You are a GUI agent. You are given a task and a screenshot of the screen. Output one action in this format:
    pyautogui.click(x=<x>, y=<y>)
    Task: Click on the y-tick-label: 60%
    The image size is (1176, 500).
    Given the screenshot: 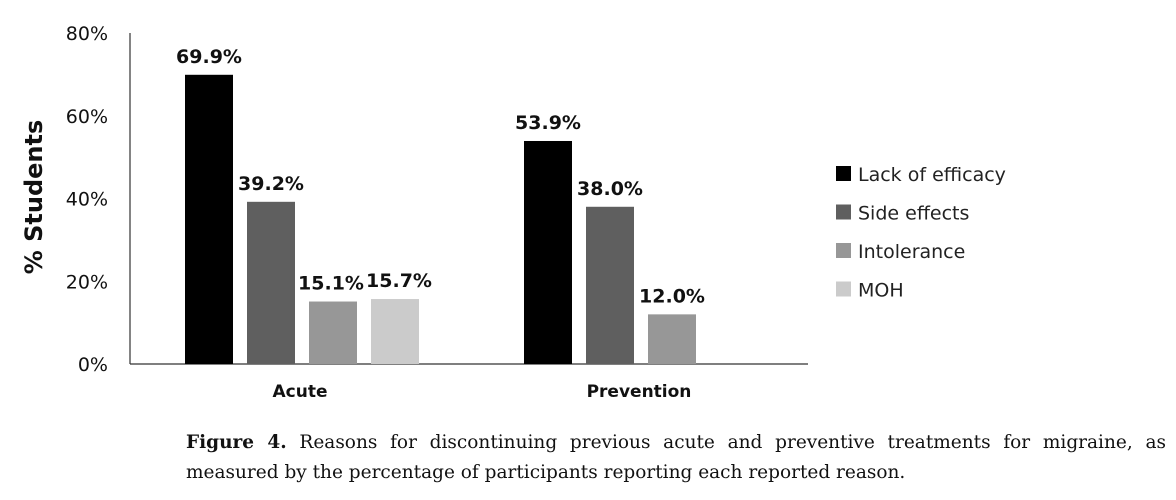 What is the action you would take?
    pyautogui.click(x=87, y=117)
    